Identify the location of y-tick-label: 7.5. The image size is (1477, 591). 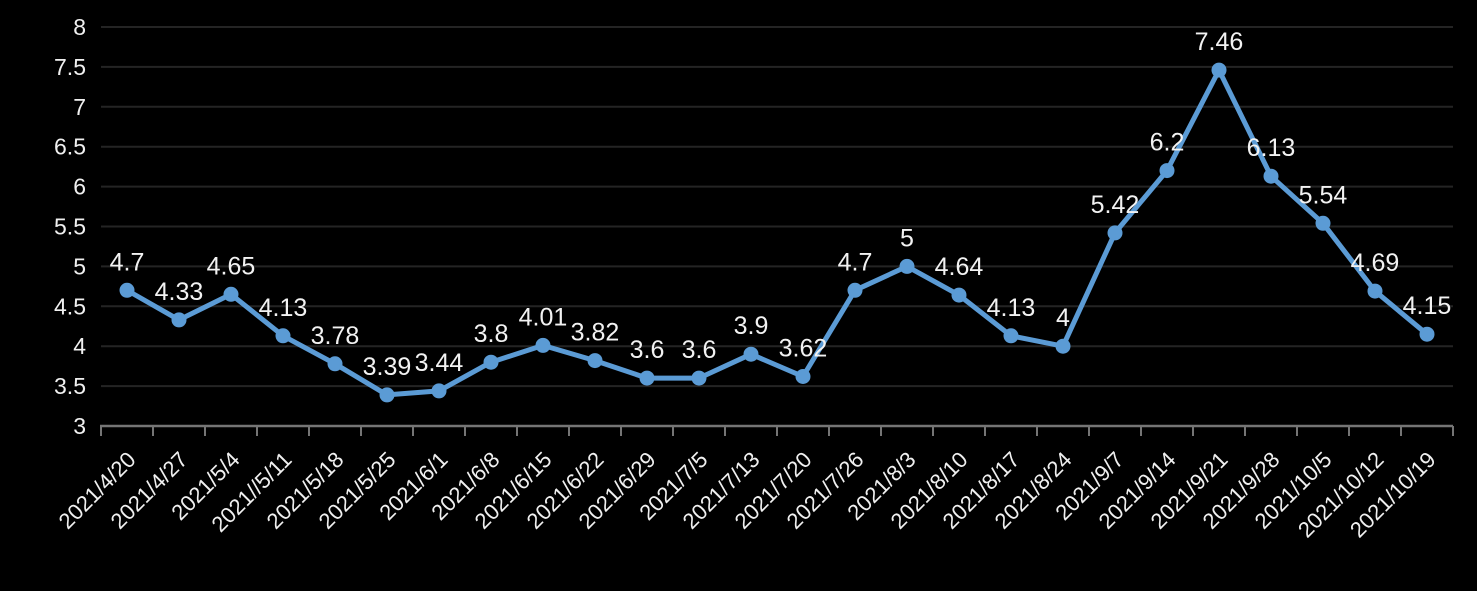
(70, 67).